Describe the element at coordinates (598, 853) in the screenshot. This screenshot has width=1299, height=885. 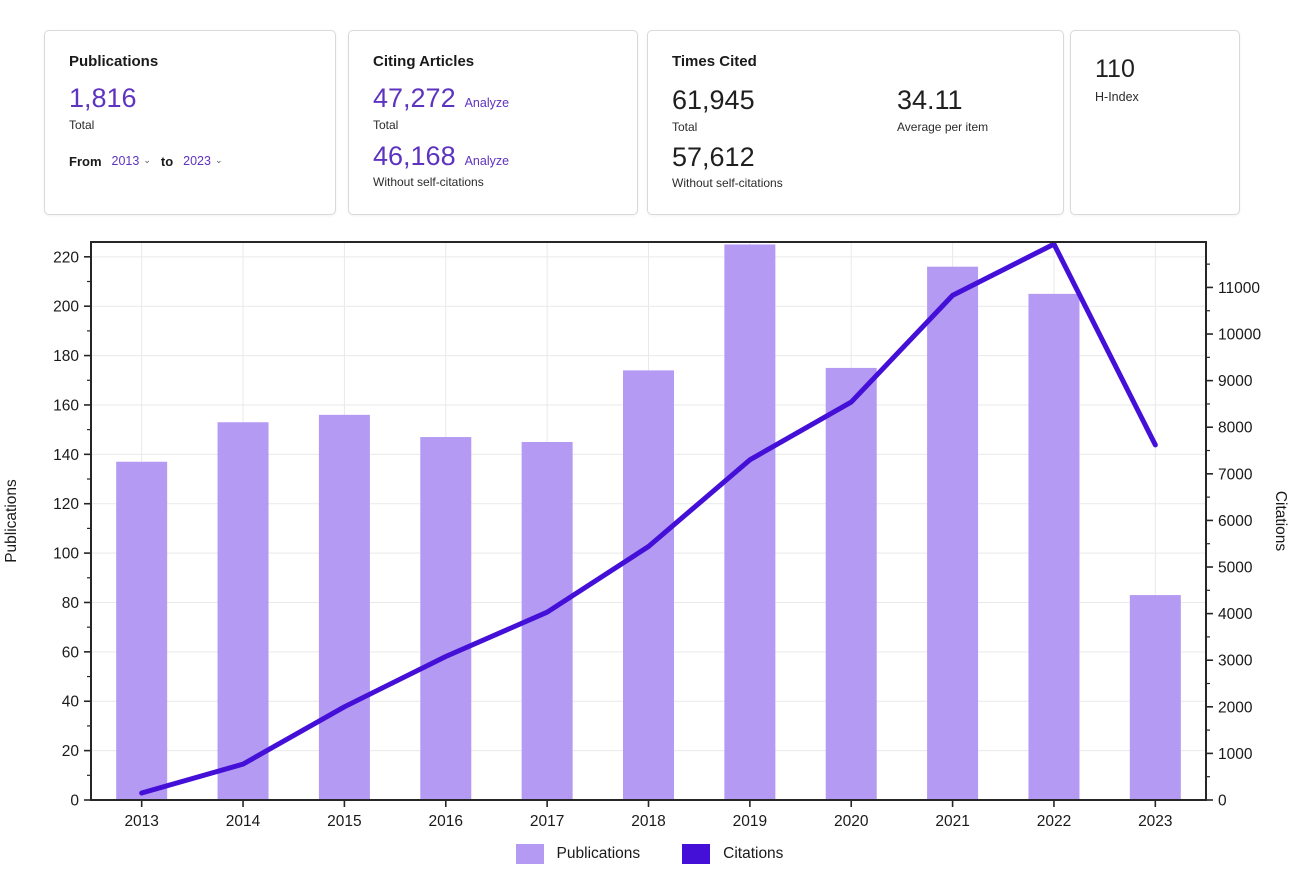
I see `legend-label-publications: Publications` at that location.